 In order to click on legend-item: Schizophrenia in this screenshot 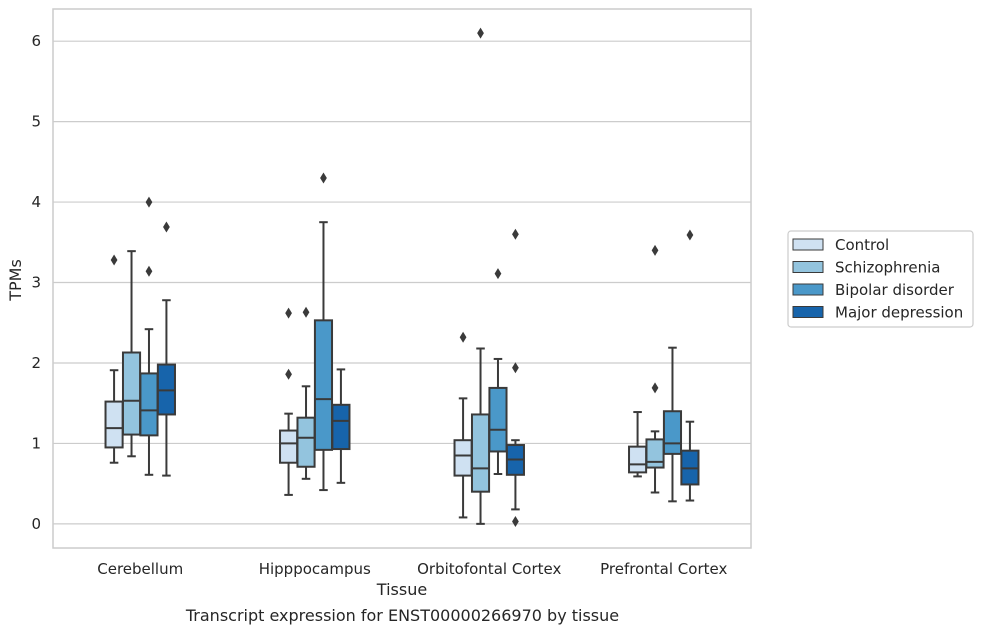, I will do `click(866, 268)`.